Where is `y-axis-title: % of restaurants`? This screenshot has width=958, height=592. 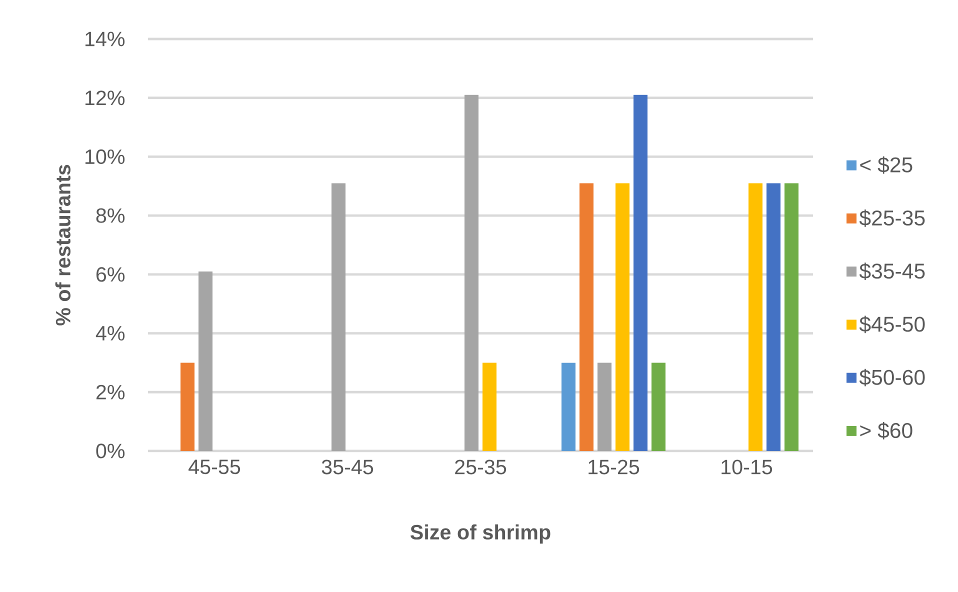
y-axis-title: % of restaurants is located at coordinates (62, 245).